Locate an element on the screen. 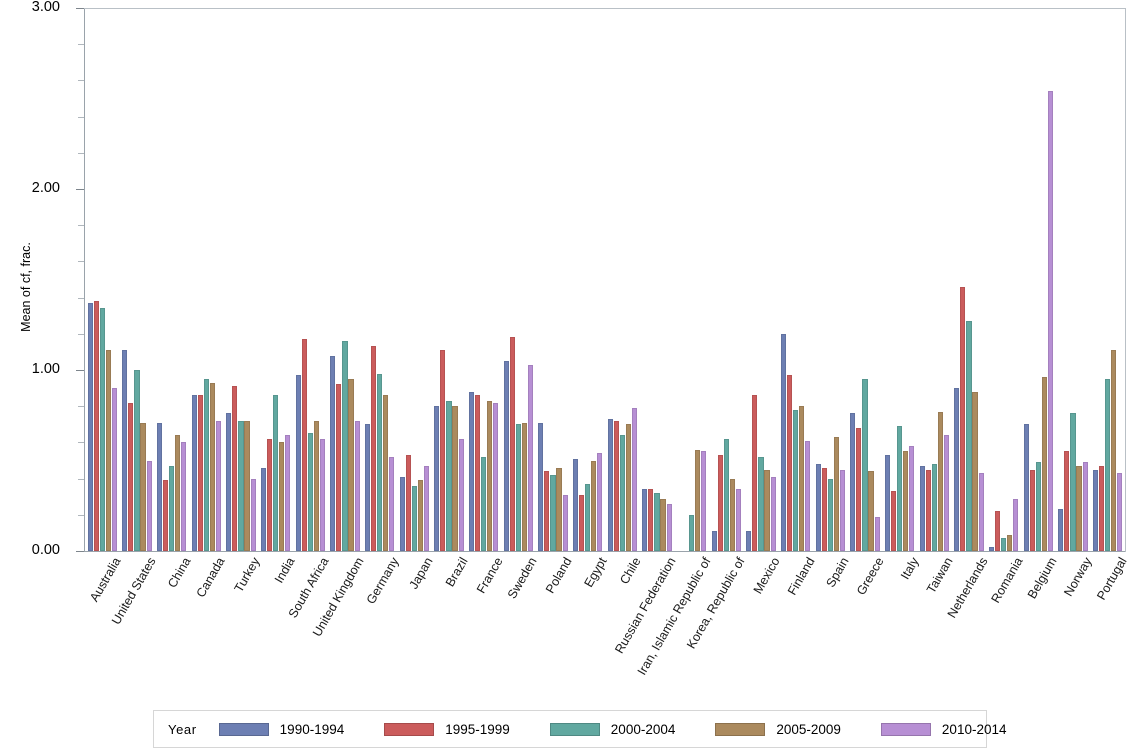 The height and width of the screenshot is (756, 1134). legend-entry: 1990-1994 is located at coordinates (281, 729).